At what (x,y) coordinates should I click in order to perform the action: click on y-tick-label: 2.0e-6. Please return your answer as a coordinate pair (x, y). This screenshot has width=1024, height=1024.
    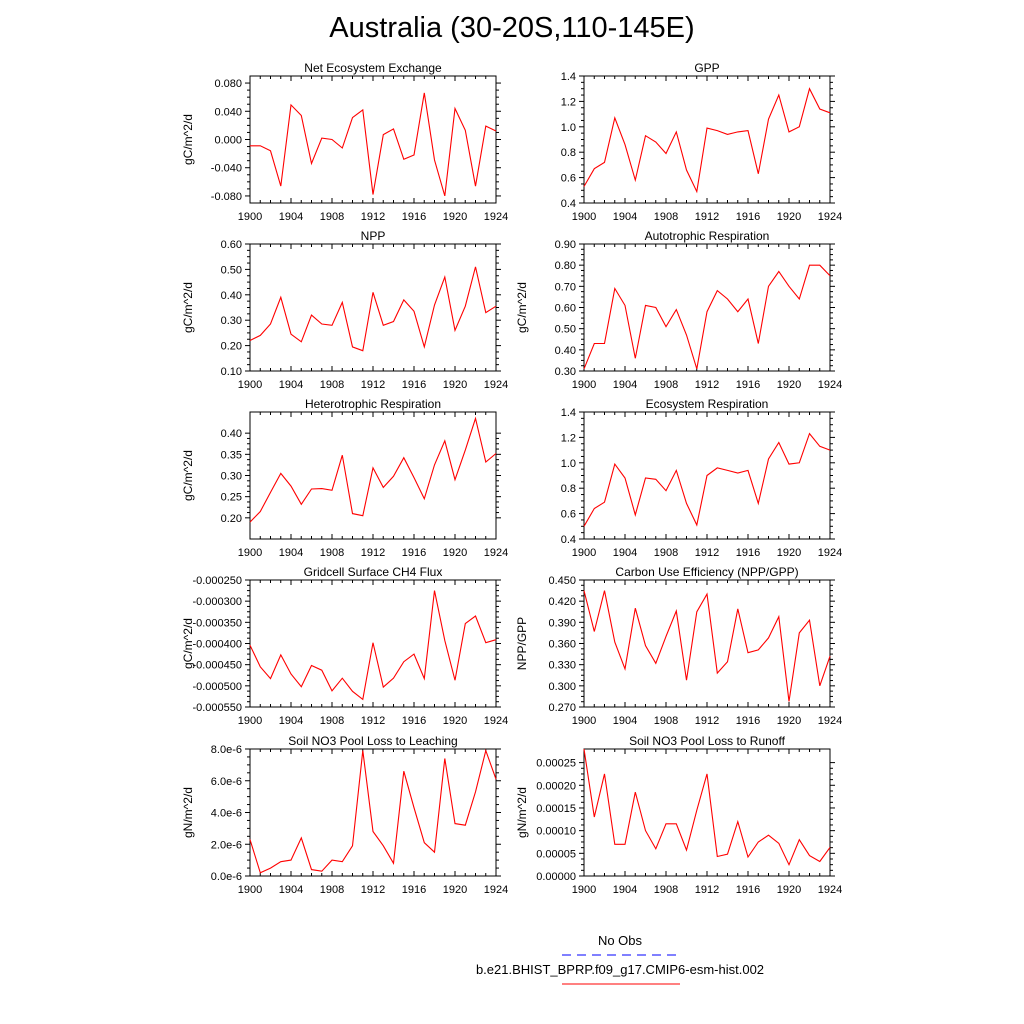
    Looking at the image, I should click on (226, 845).